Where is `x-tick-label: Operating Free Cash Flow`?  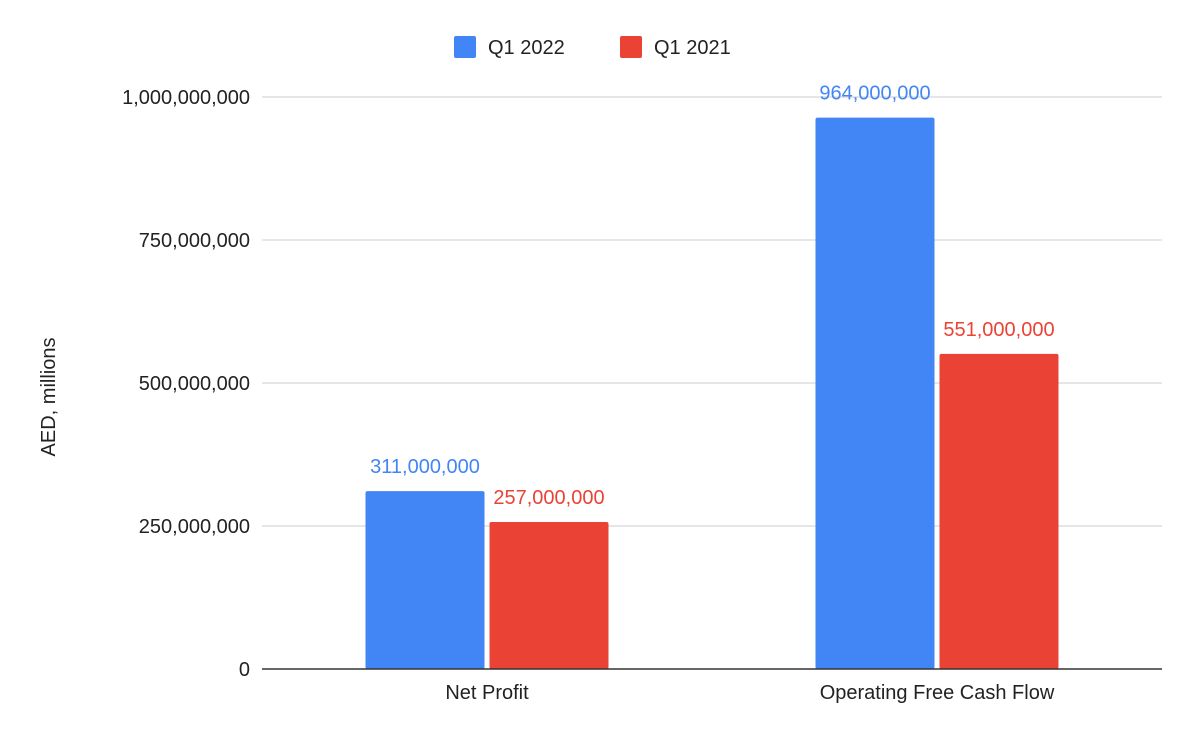
x-tick-label: Operating Free Cash Flow is located at coordinates (937, 693).